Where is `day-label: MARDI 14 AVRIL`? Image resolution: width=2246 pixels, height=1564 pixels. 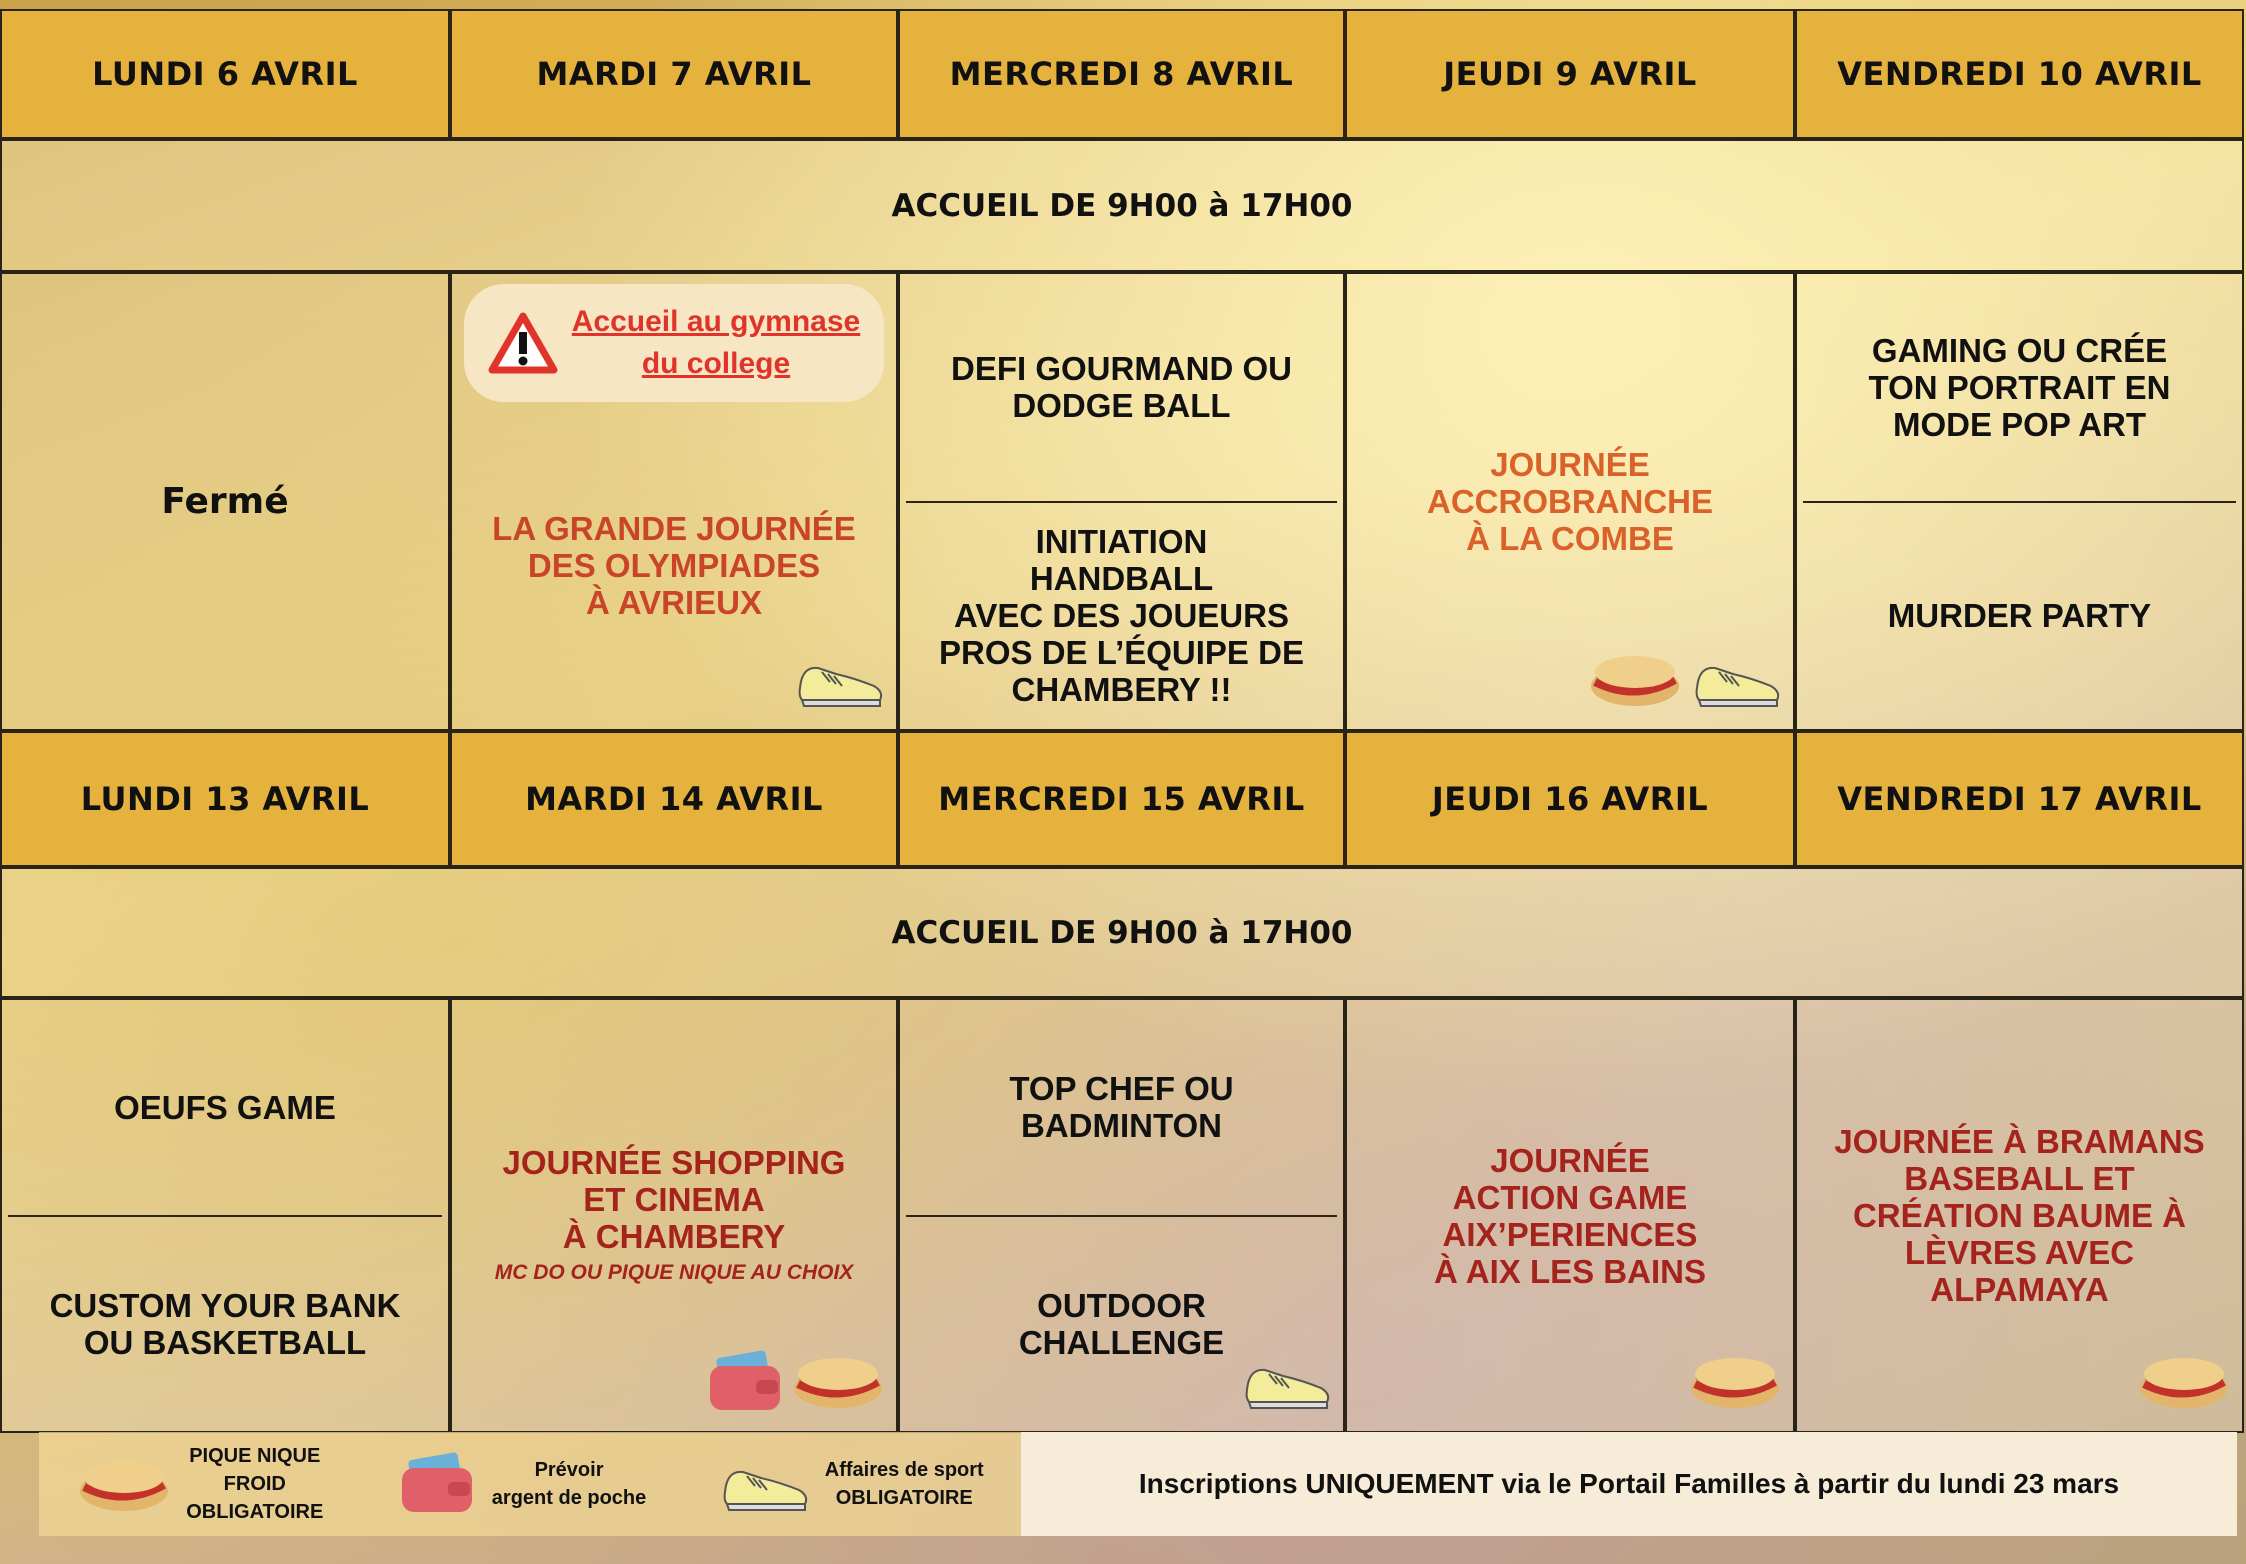
day-label: MARDI 14 AVRIL is located at coordinates (674, 799).